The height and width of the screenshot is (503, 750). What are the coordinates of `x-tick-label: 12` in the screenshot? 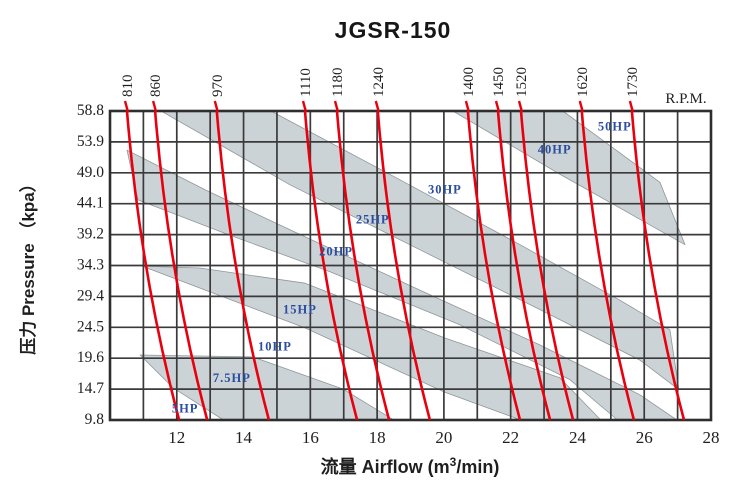 It's located at (176, 437).